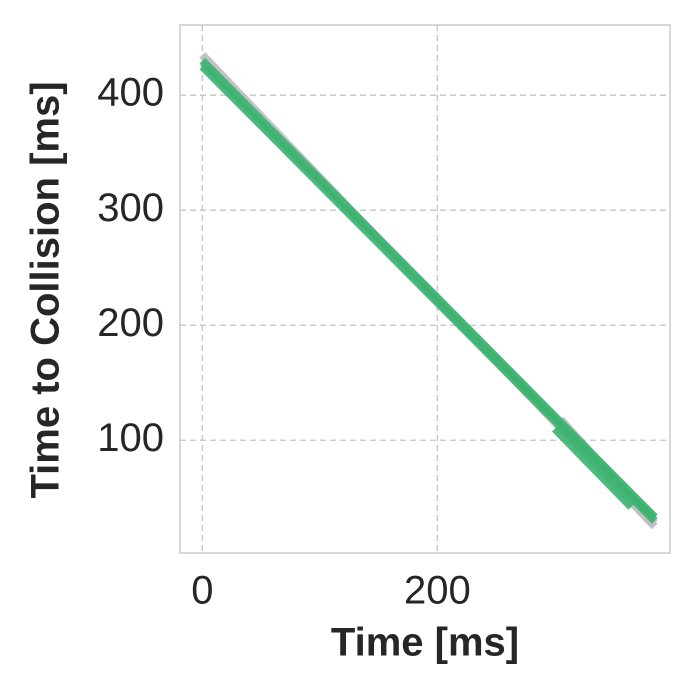 This screenshot has width=698, height=698. What do you see at coordinates (593, 467) in the screenshot?
I see `series-line` at bounding box center [593, 467].